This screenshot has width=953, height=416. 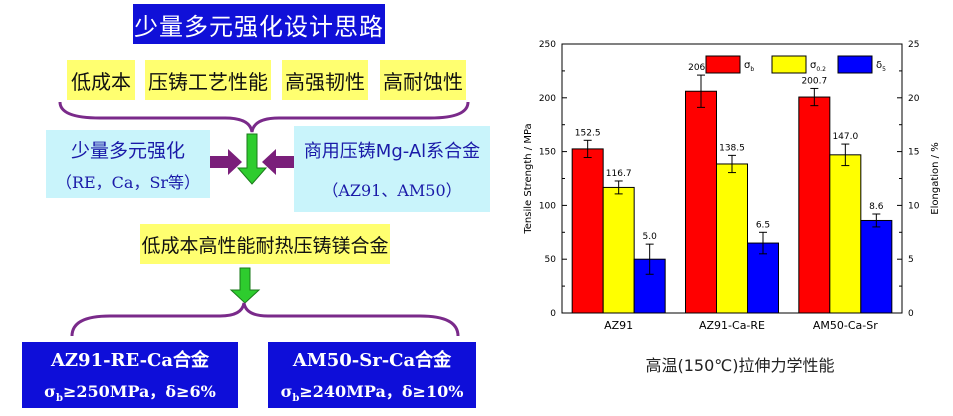 I want to click on ytick-right-label: 15, so click(x=913, y=153).